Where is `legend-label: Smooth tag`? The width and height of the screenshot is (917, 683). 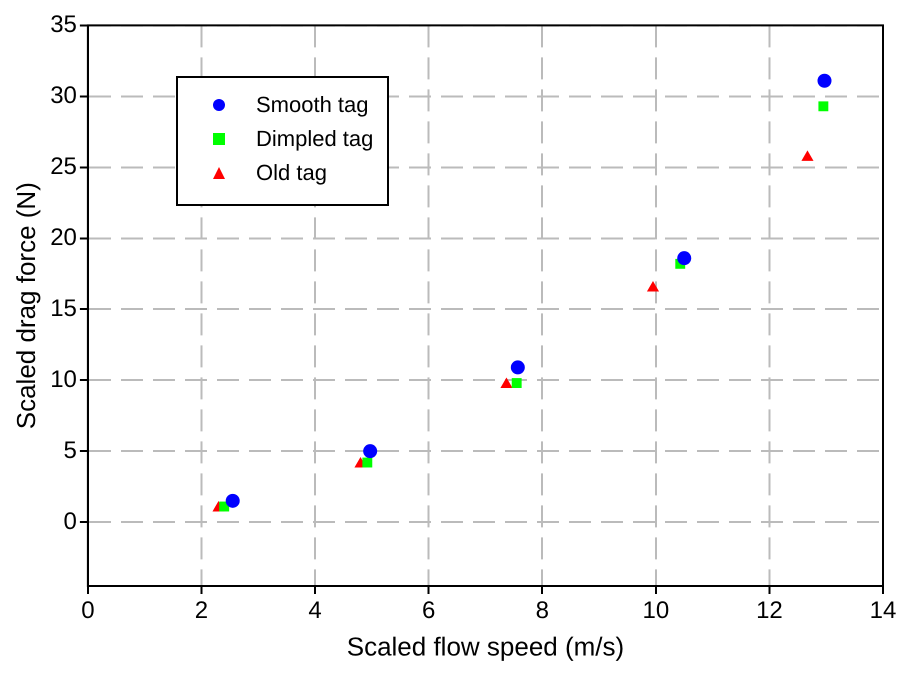 legend-label: Smooth tag is located at coordinates (312, 105).